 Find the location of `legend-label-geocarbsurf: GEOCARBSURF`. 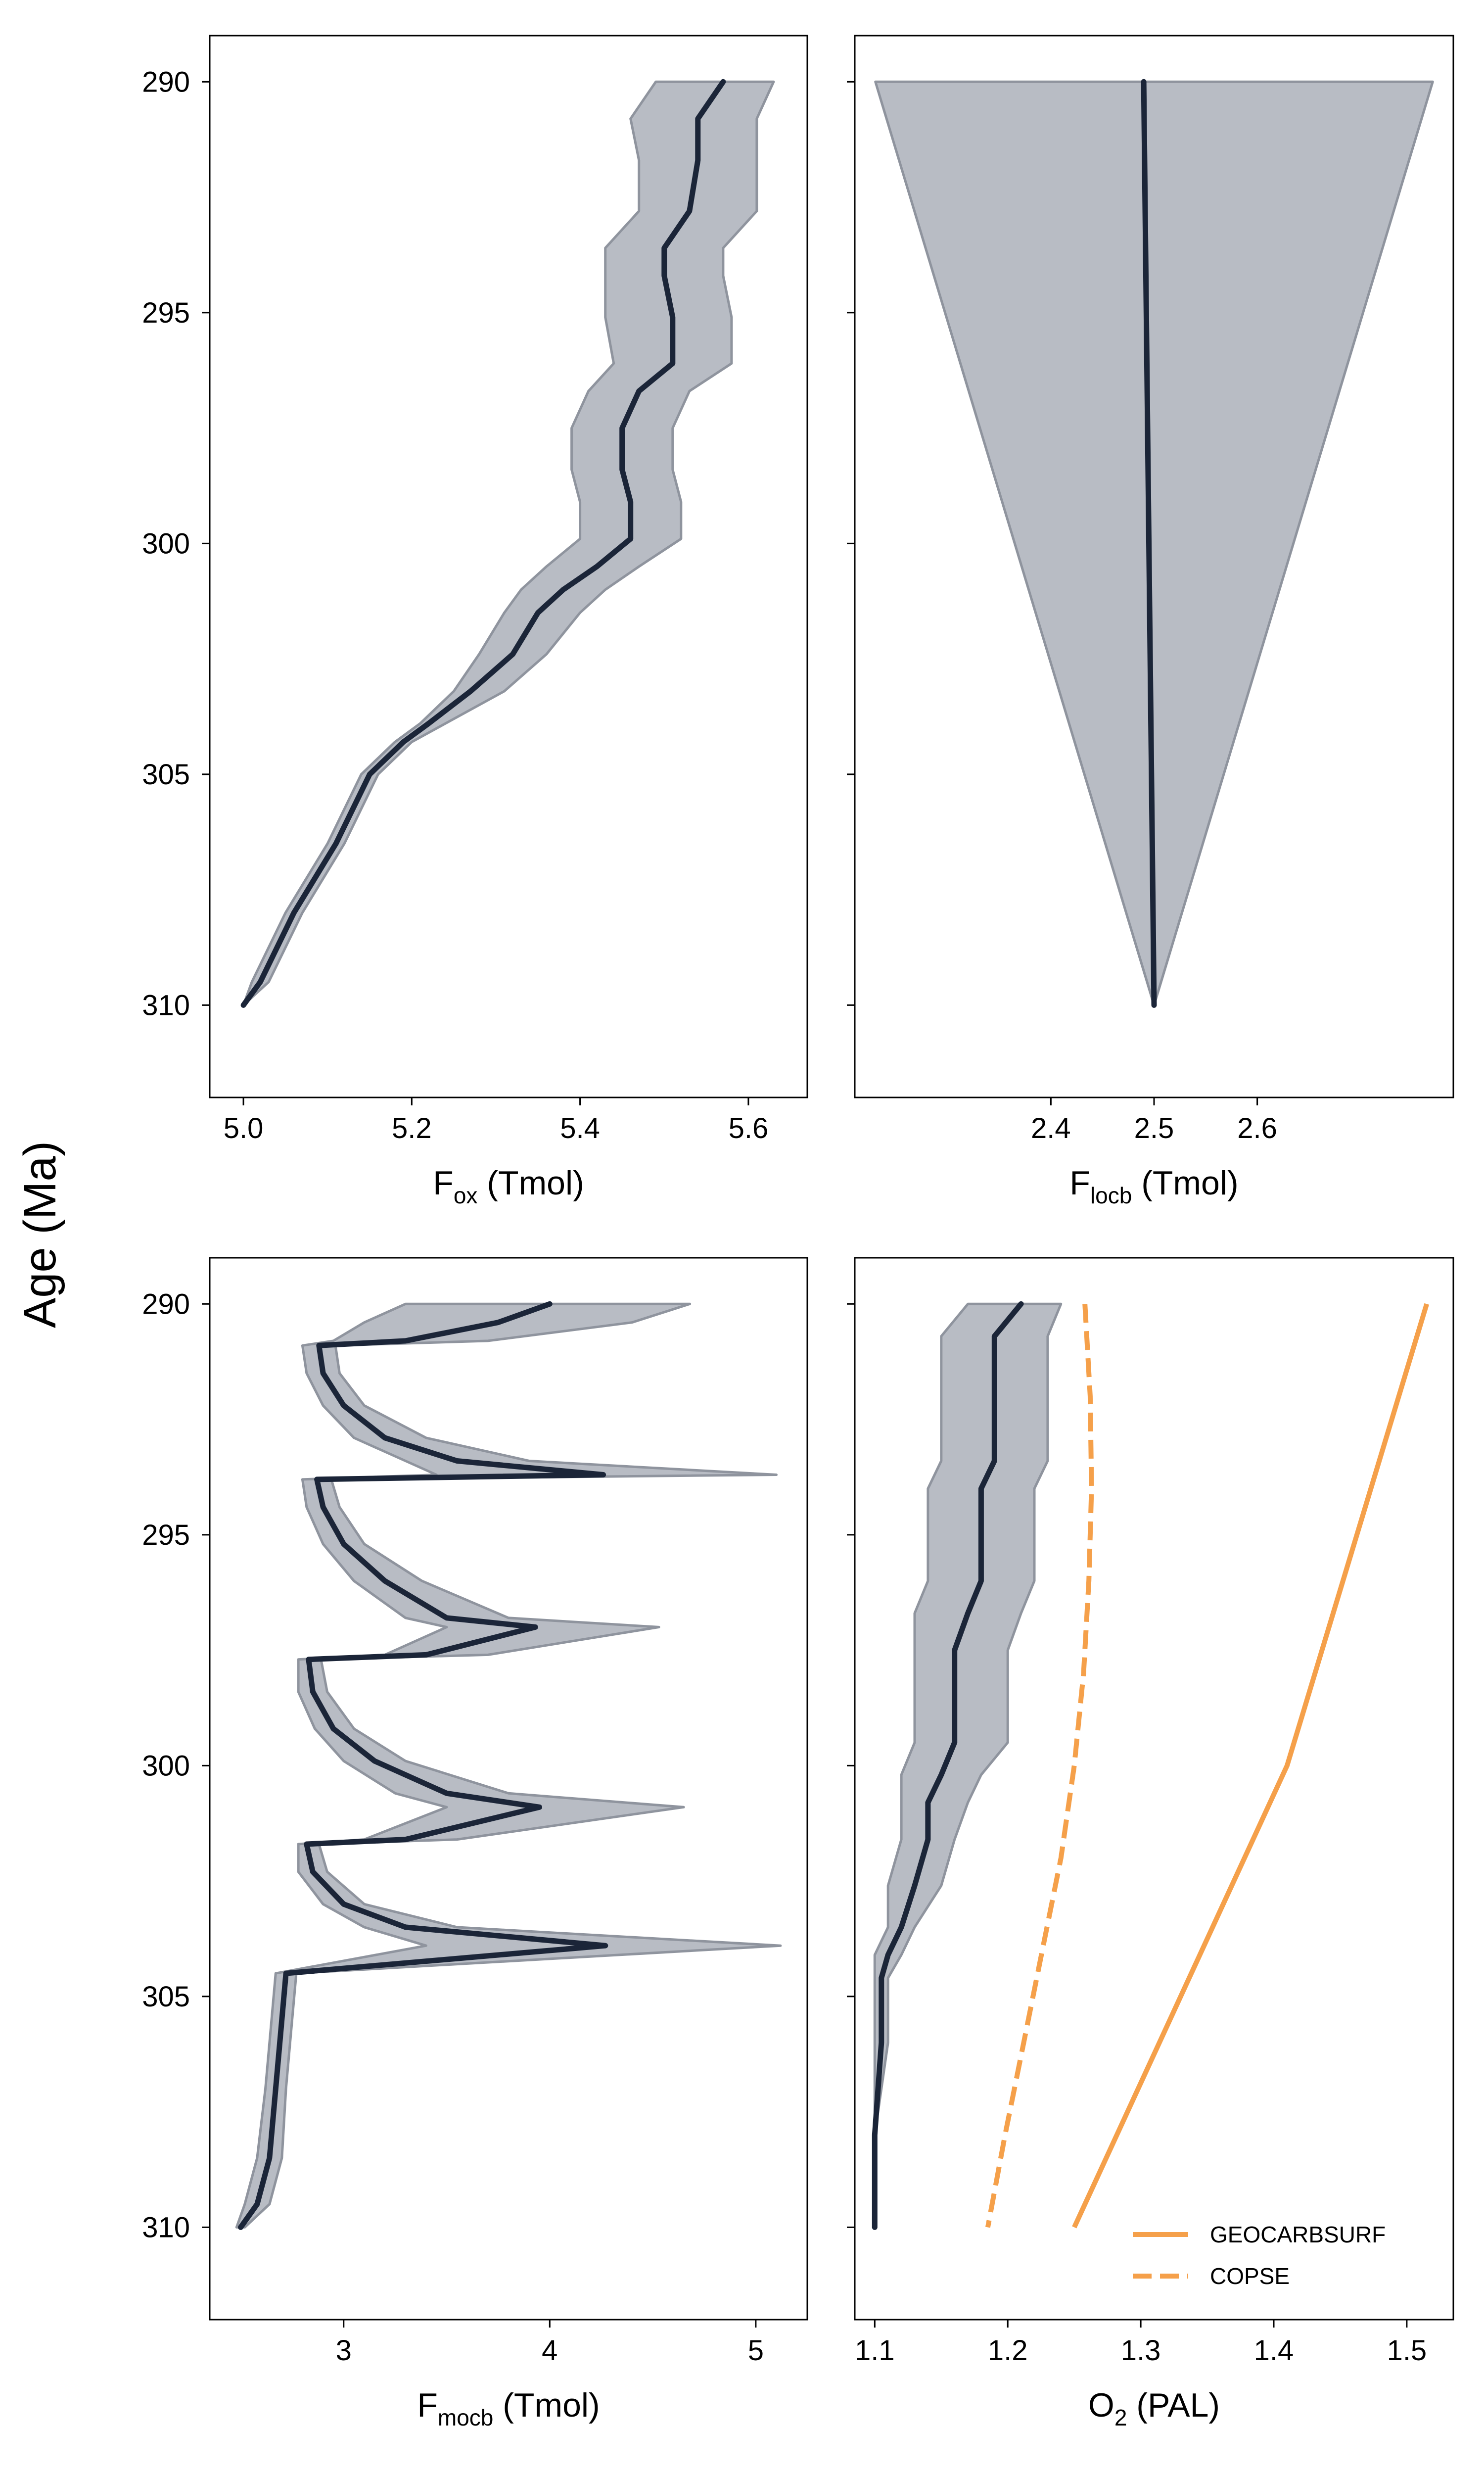

legend-label-geocarbsurf: GEOCARBSURF is located at coordinates (1298, 2235).